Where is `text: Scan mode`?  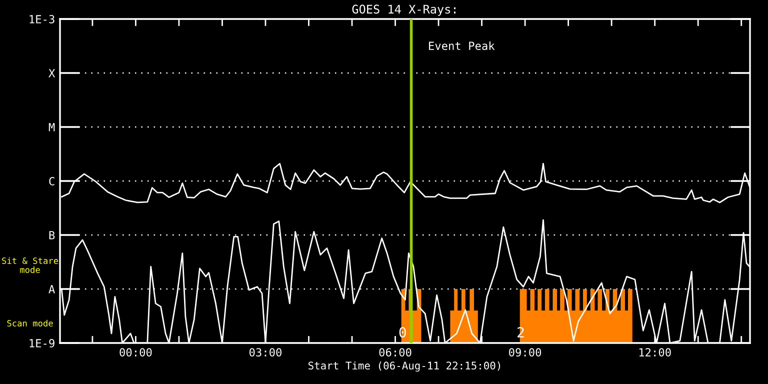
text: Scan mode is located at coordinates (30, 323).